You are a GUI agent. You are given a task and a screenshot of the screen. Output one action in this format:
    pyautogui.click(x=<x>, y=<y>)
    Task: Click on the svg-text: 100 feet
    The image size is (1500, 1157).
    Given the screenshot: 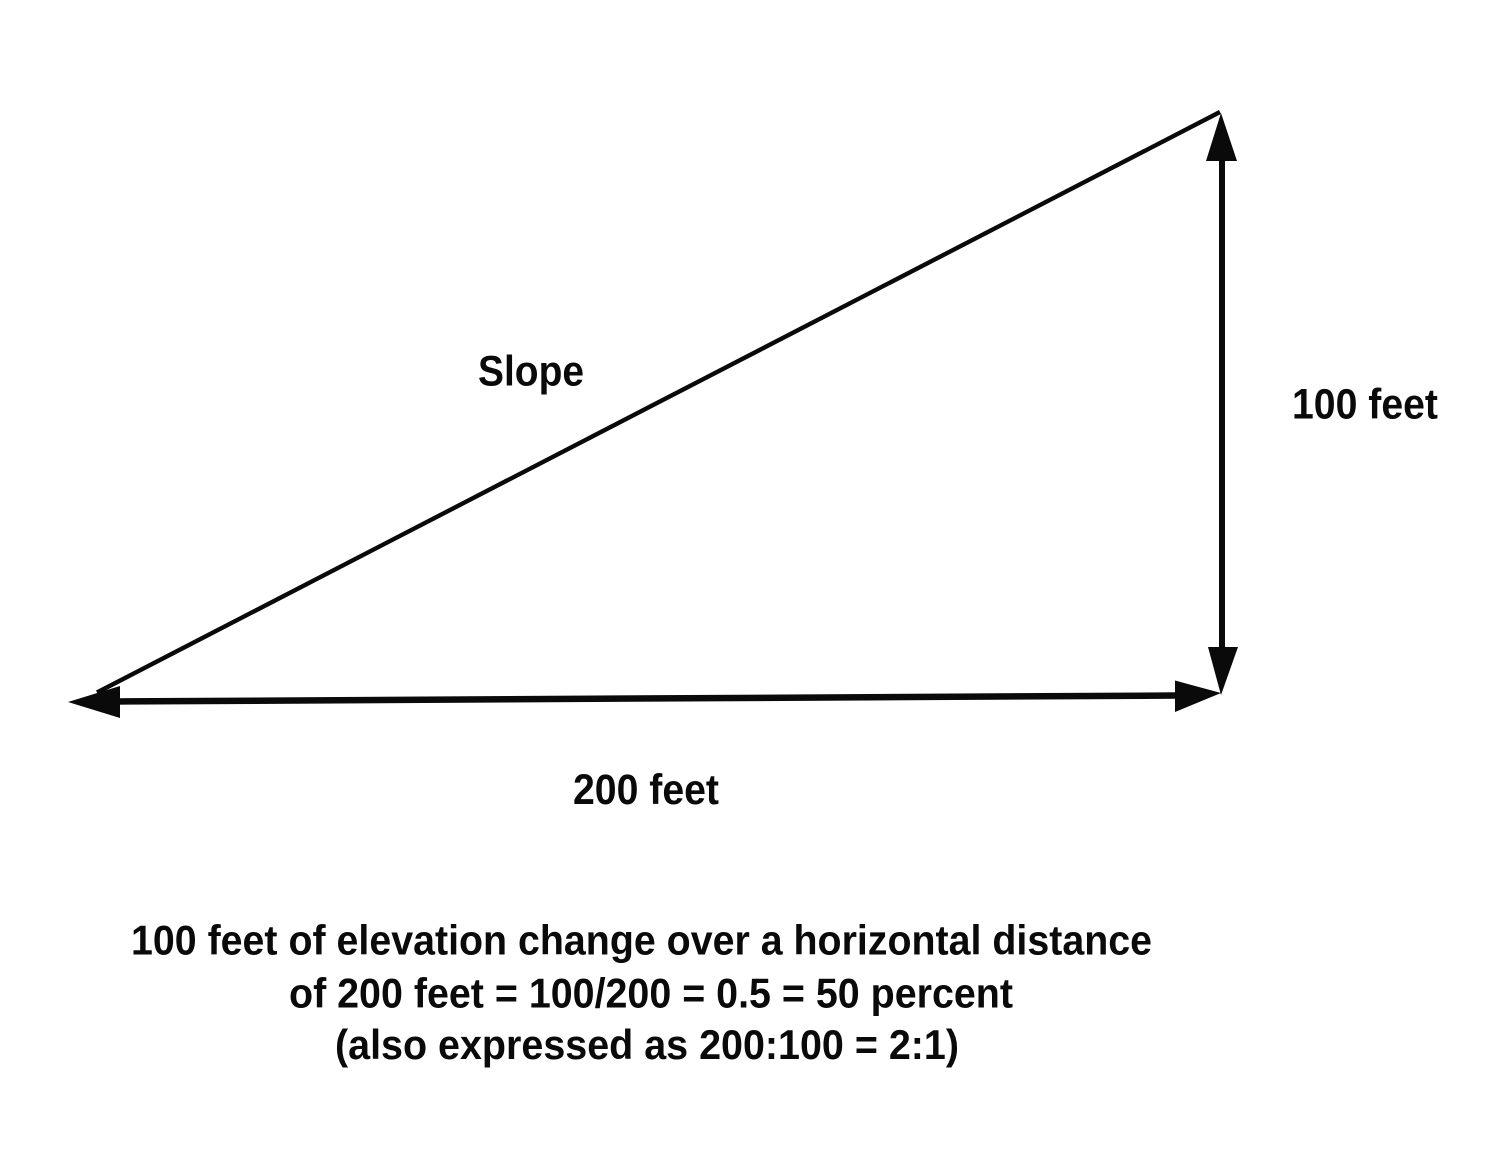 What is the action you would take?
    pyautogui.click(x=1365, y=405)
    